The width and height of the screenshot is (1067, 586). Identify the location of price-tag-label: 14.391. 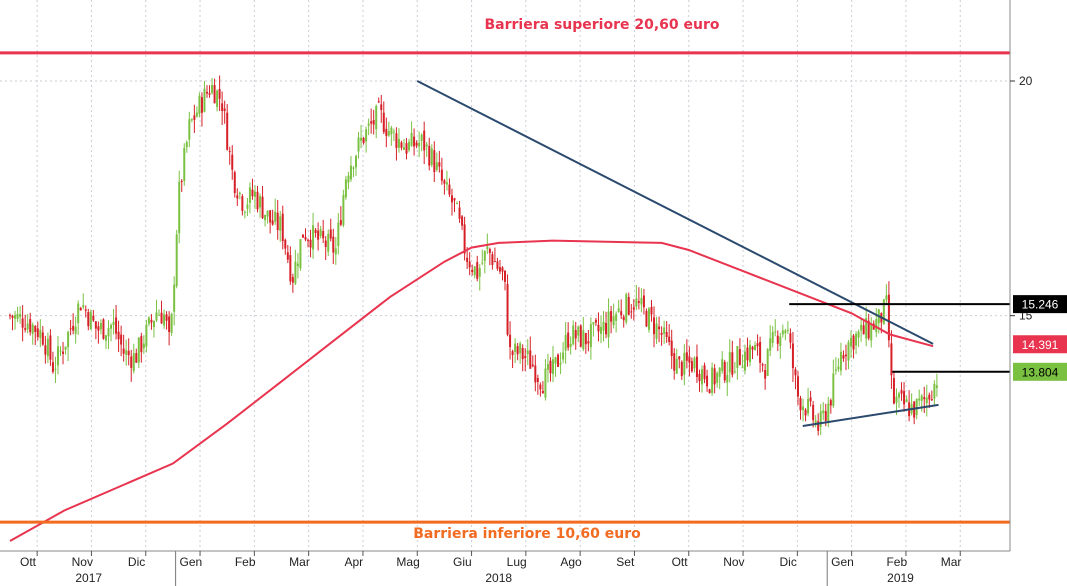
(1040, 345).